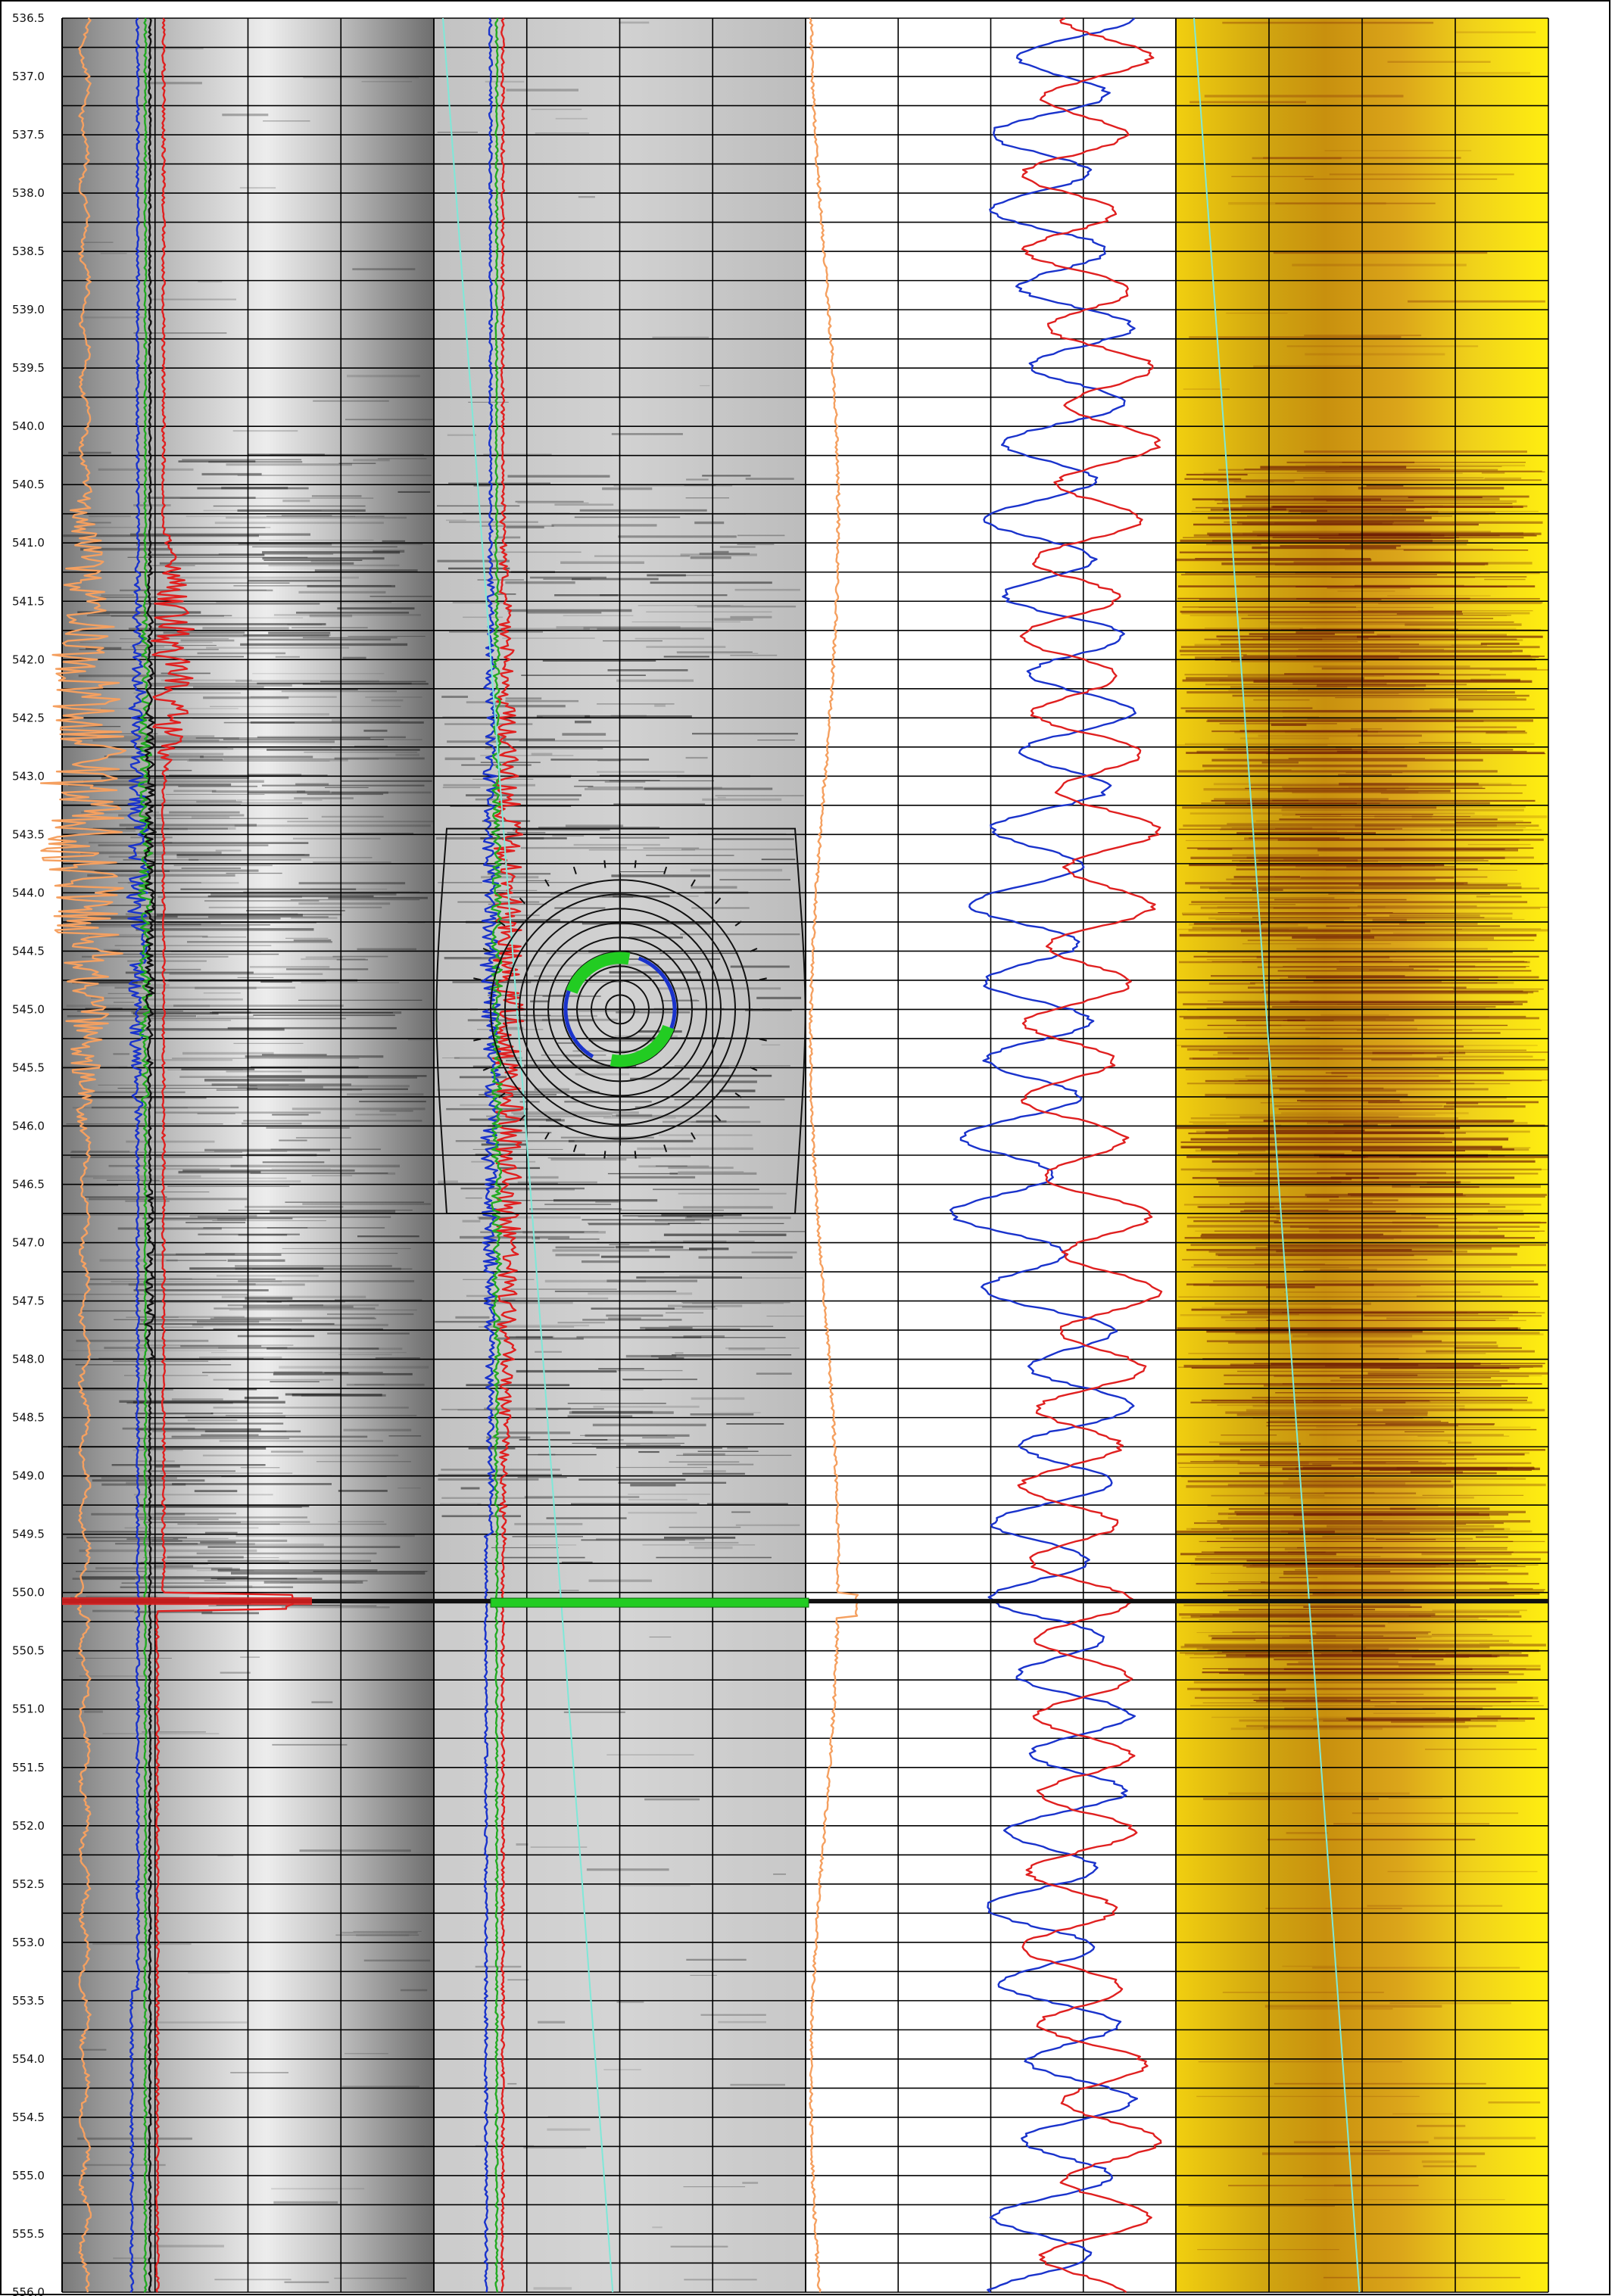 The width and height of the screenshot is (1612, 2296). I want to click on depth-tick-label: 554.0, so click(29, 2059).